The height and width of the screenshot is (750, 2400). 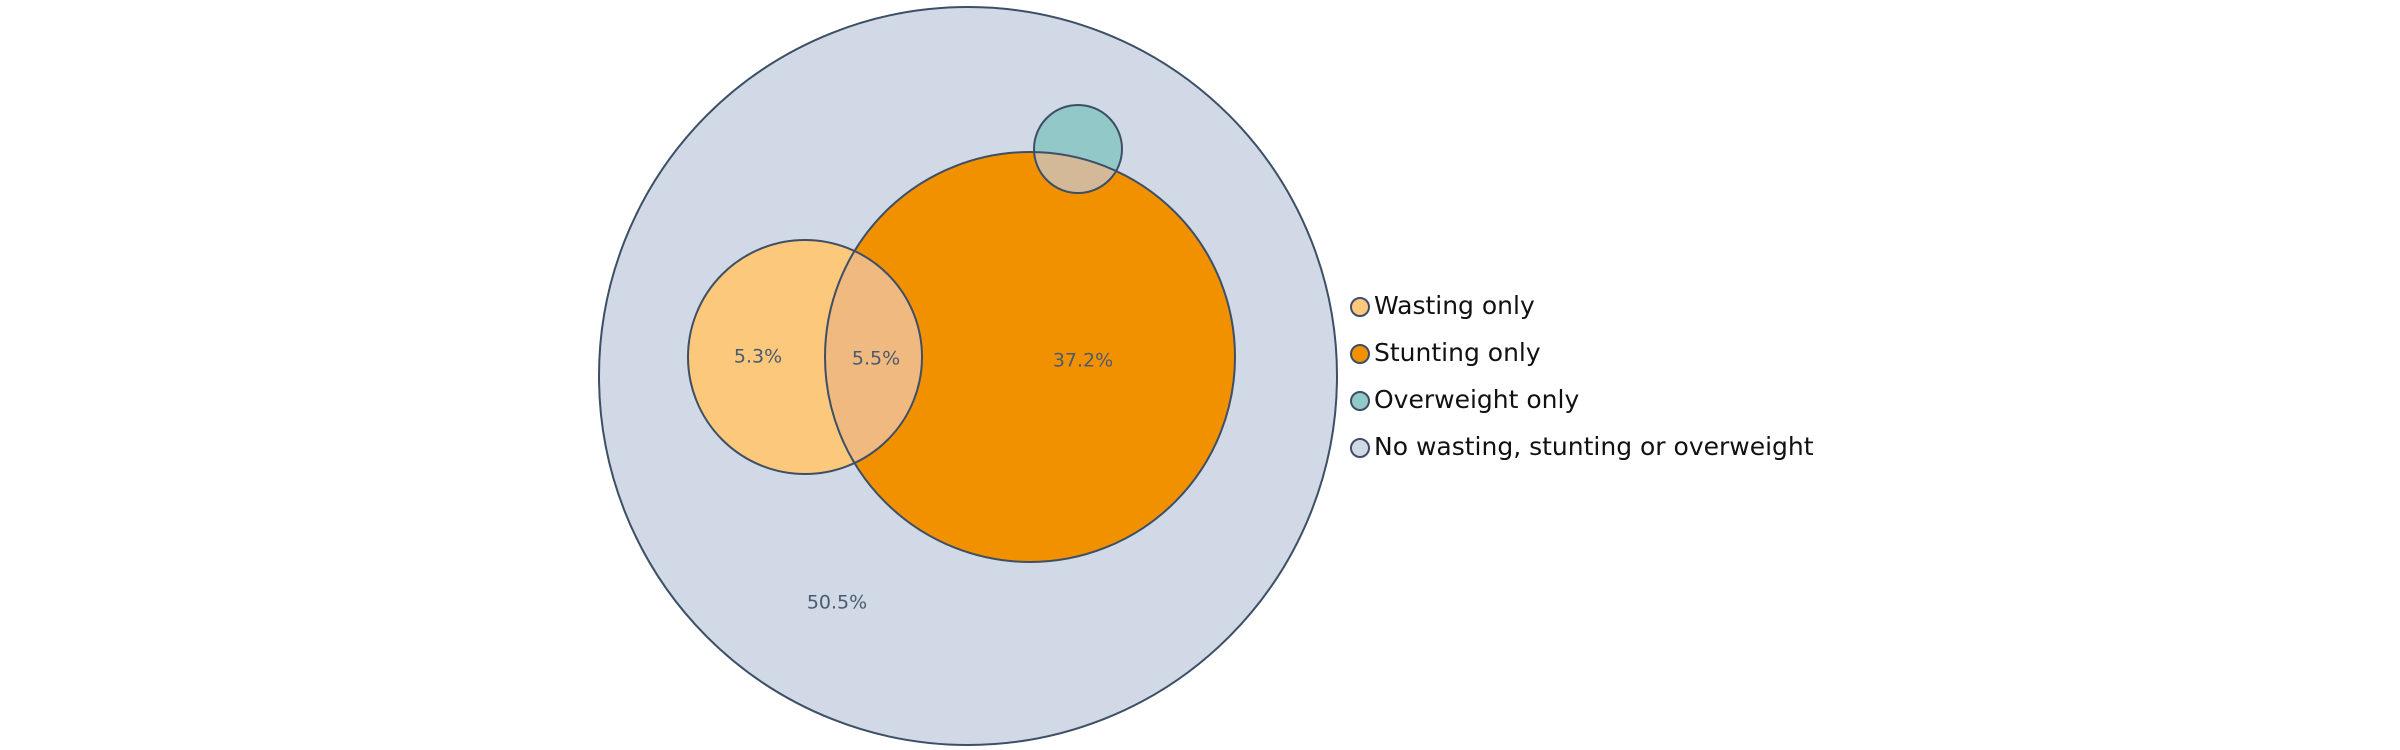 I want to click on circle-stunting, so click(x=1030, y=357).